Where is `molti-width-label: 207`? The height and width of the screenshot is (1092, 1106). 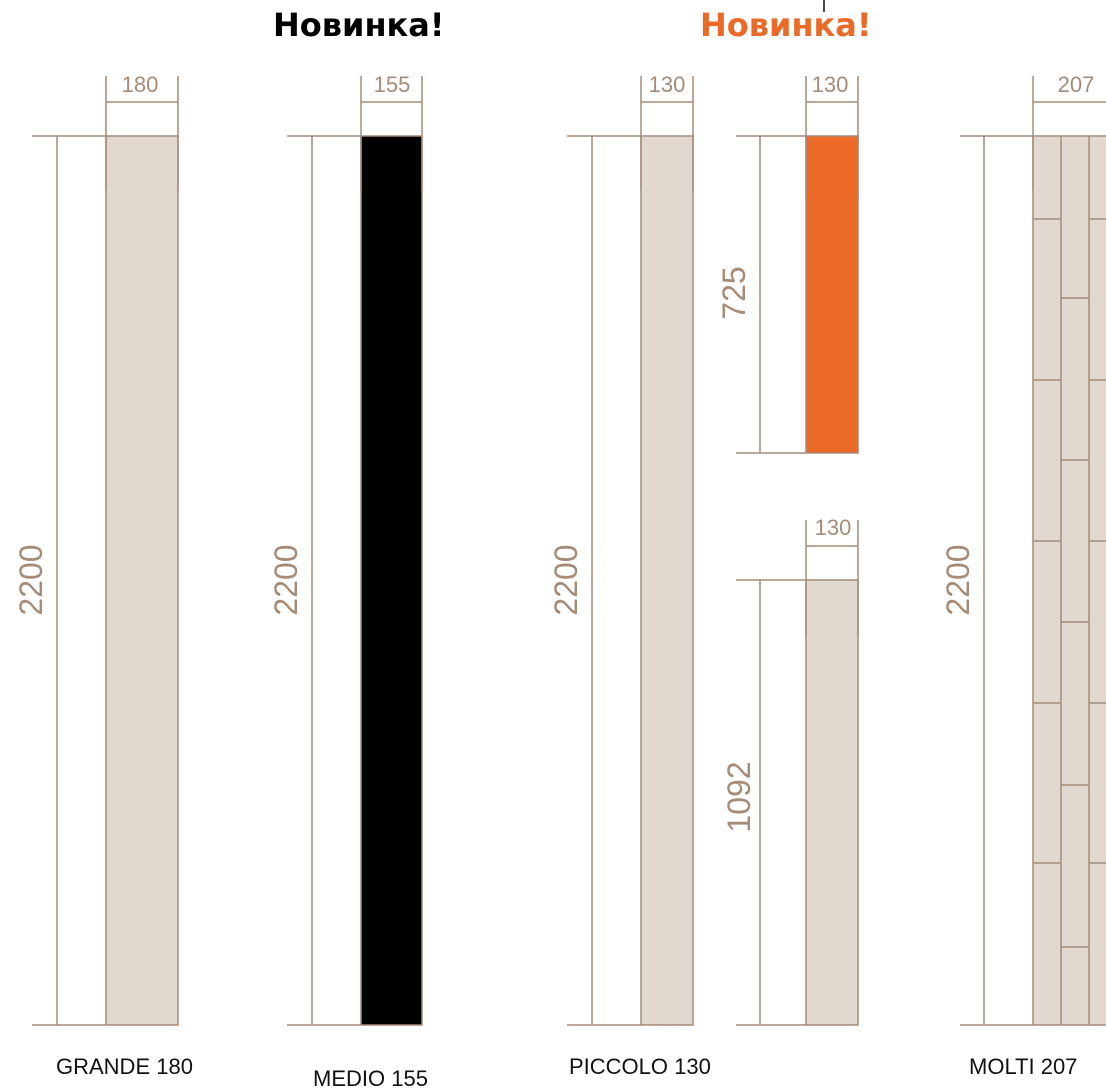 molti-width-label: 207 is located at coordinates (1076, 84).